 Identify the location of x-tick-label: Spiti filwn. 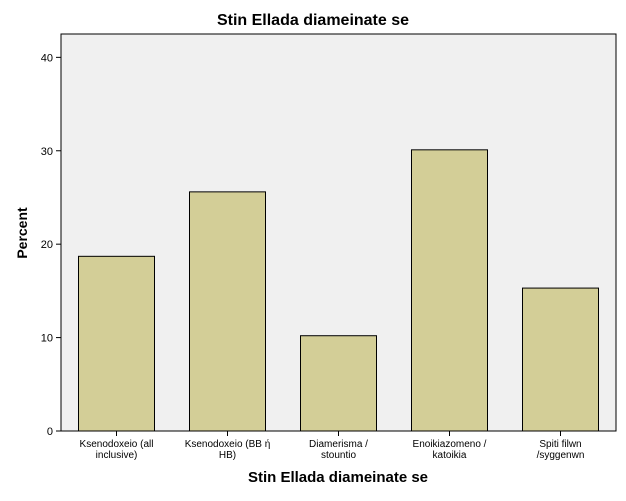
(560, 444).